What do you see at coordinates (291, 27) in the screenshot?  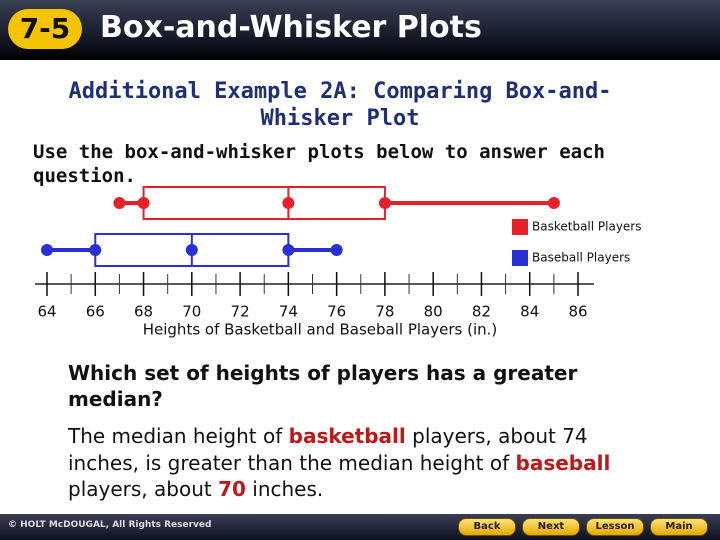 I see `lesson-title: Box-and-Whisker Plots` at bounding box center [291, 27].